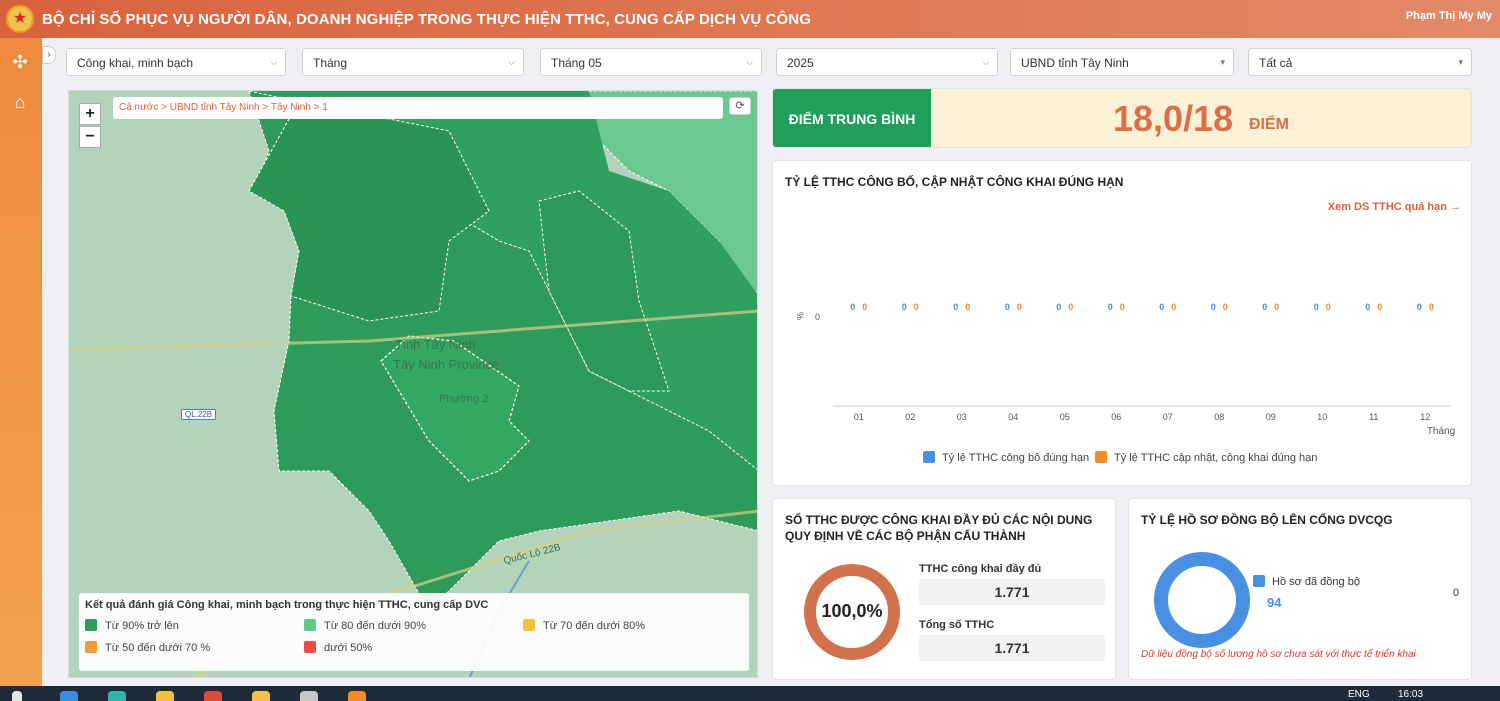 The height and width of the screenshot is (701, 1500). I want to click on filter-scope-value: Tất cả, so click(1276, 63).